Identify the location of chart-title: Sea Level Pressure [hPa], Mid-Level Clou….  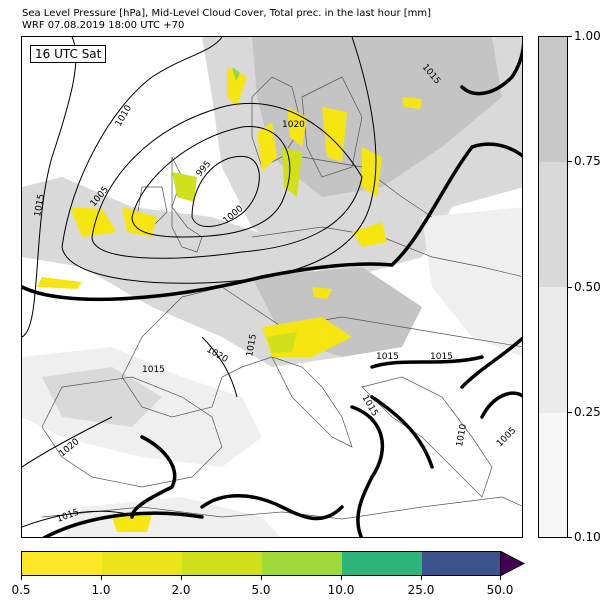
(227, 13).